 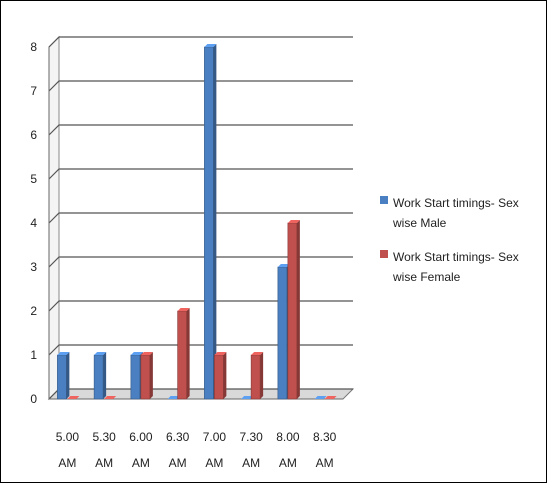 What do you see at coordinates (288, 437) in the screenshot?
I see `x-tick-label: 8.00` at bounding box center [288, 437].